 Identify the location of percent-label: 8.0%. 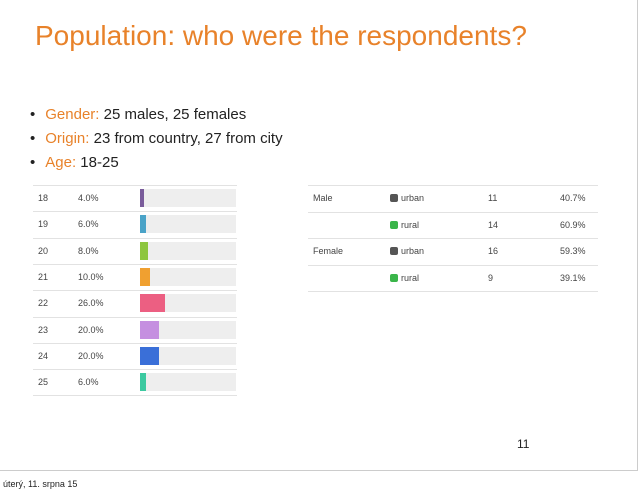
(88, 250).